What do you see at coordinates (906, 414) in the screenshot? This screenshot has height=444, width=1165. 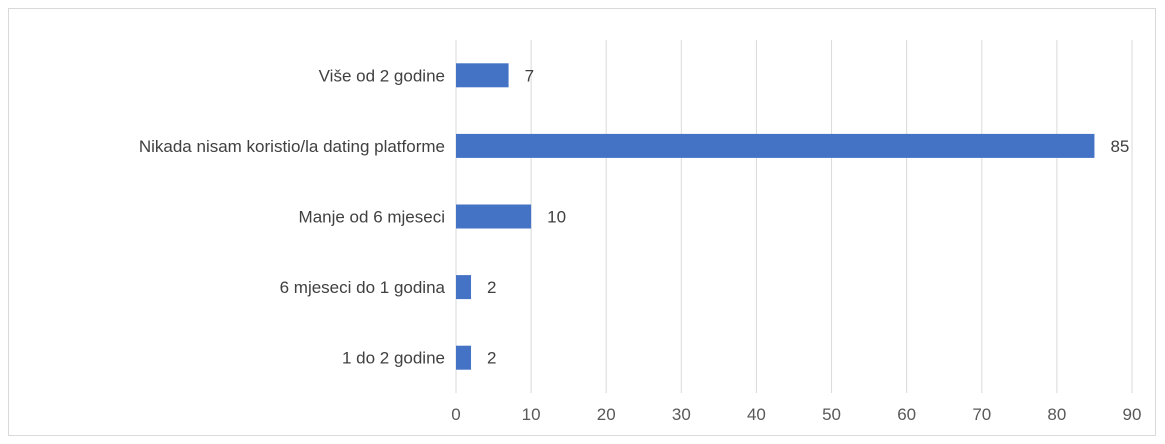 I see `x-tick-label: 60` at bounding box center [906, 414].